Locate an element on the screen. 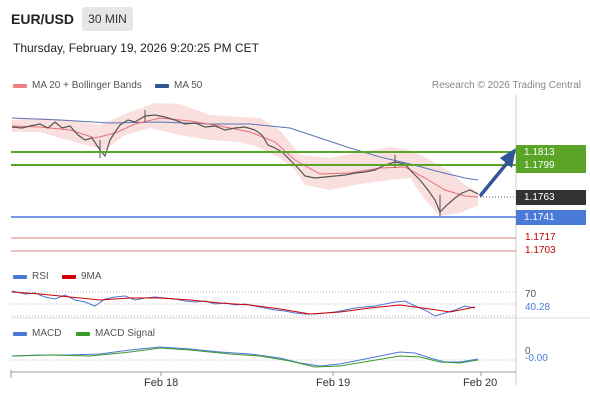  ma20-legend: MA 20 + Bollinger Bands is located at coordinates (77, 85).